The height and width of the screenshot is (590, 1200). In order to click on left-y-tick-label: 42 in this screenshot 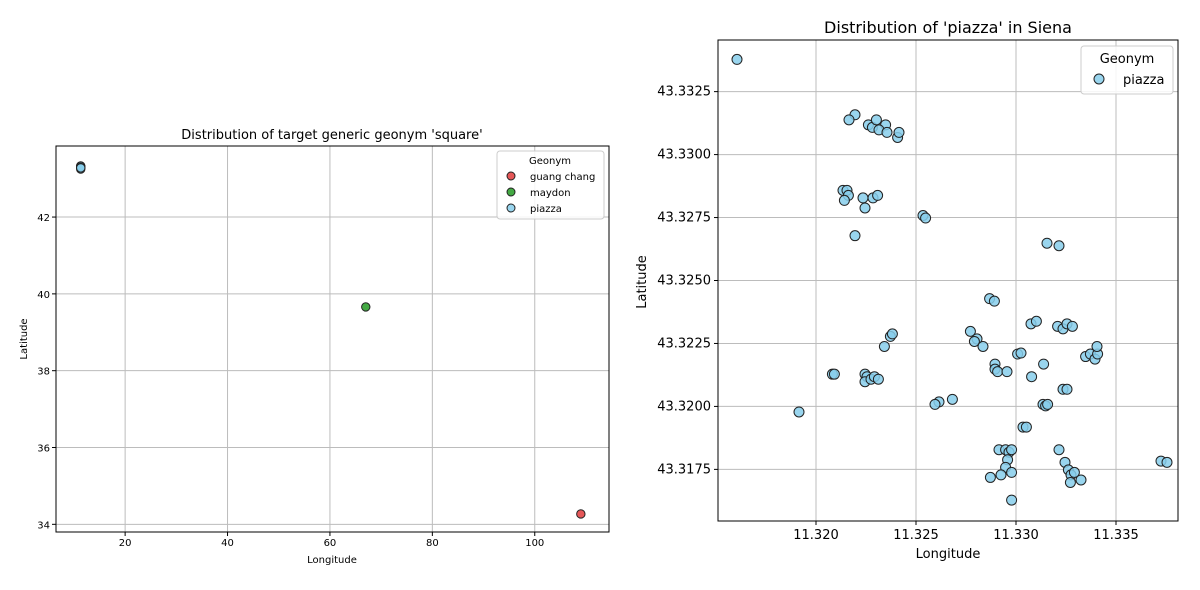, I will do `click(43, 218)`.